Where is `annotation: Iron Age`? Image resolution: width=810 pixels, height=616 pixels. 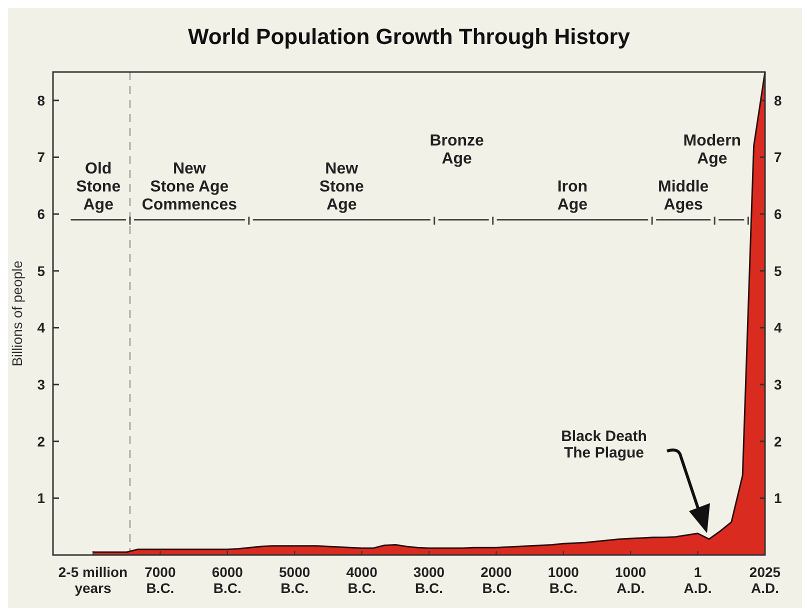
annotation: Iron Age is located at coordinates (572, 196).